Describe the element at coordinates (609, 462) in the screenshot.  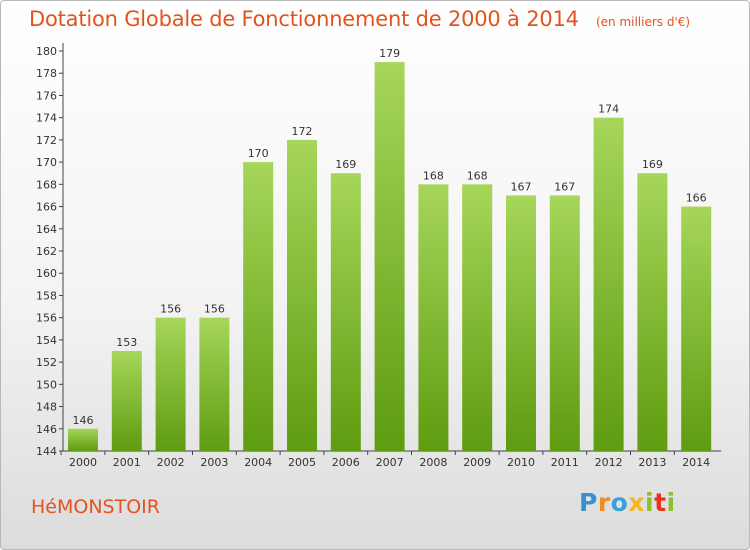
I see `x-tick-label: 2012` at that location.